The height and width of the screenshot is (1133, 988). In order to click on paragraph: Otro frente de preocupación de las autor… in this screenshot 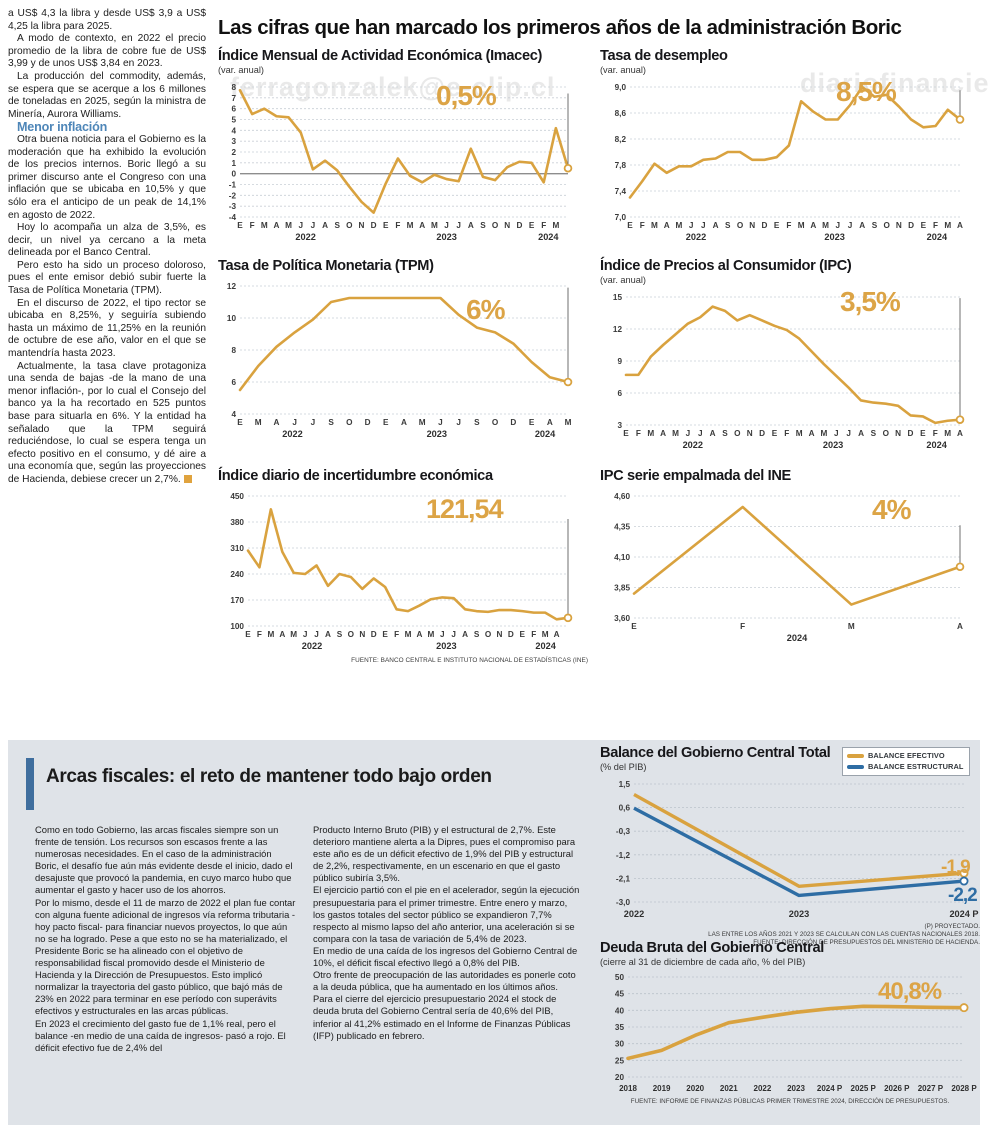, I will do `click(444, 981)`.